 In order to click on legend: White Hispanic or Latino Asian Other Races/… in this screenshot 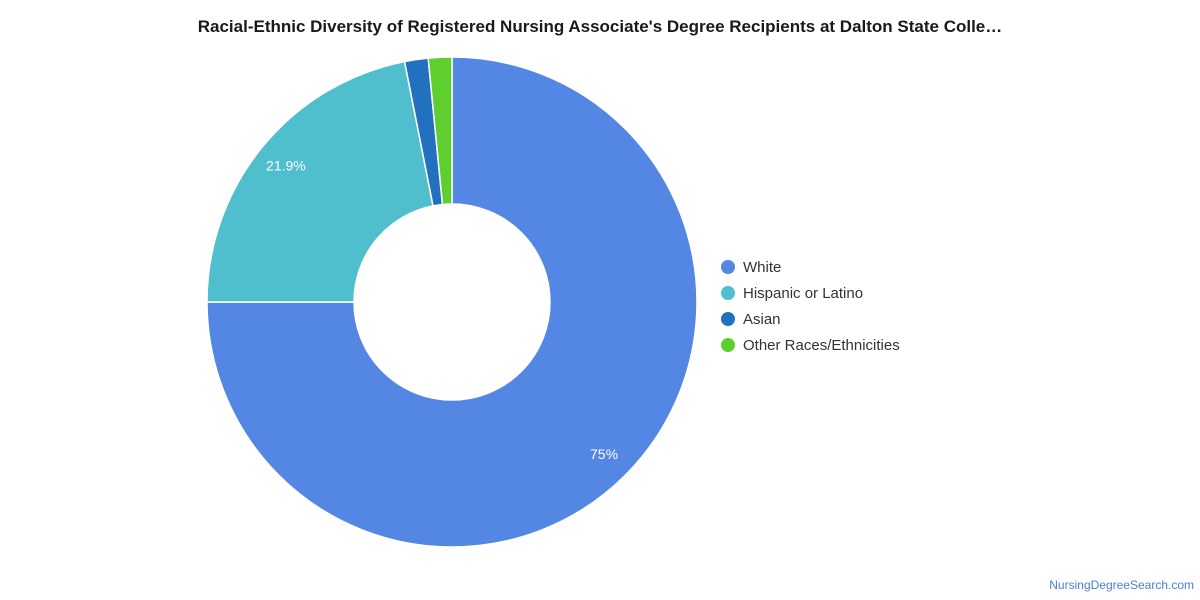, I will do `click(810, 306)`.